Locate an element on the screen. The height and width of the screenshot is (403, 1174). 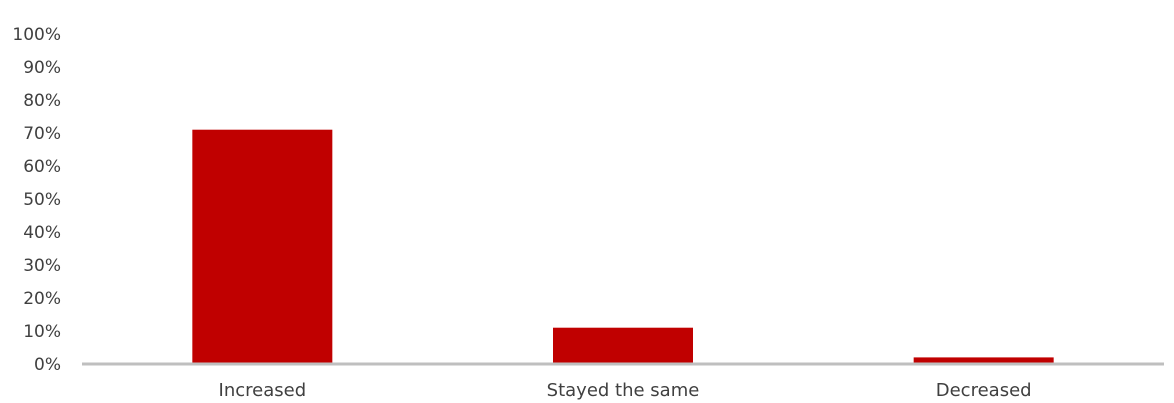
x-category-label: Stayed the same is located at coordinates (623, 390).